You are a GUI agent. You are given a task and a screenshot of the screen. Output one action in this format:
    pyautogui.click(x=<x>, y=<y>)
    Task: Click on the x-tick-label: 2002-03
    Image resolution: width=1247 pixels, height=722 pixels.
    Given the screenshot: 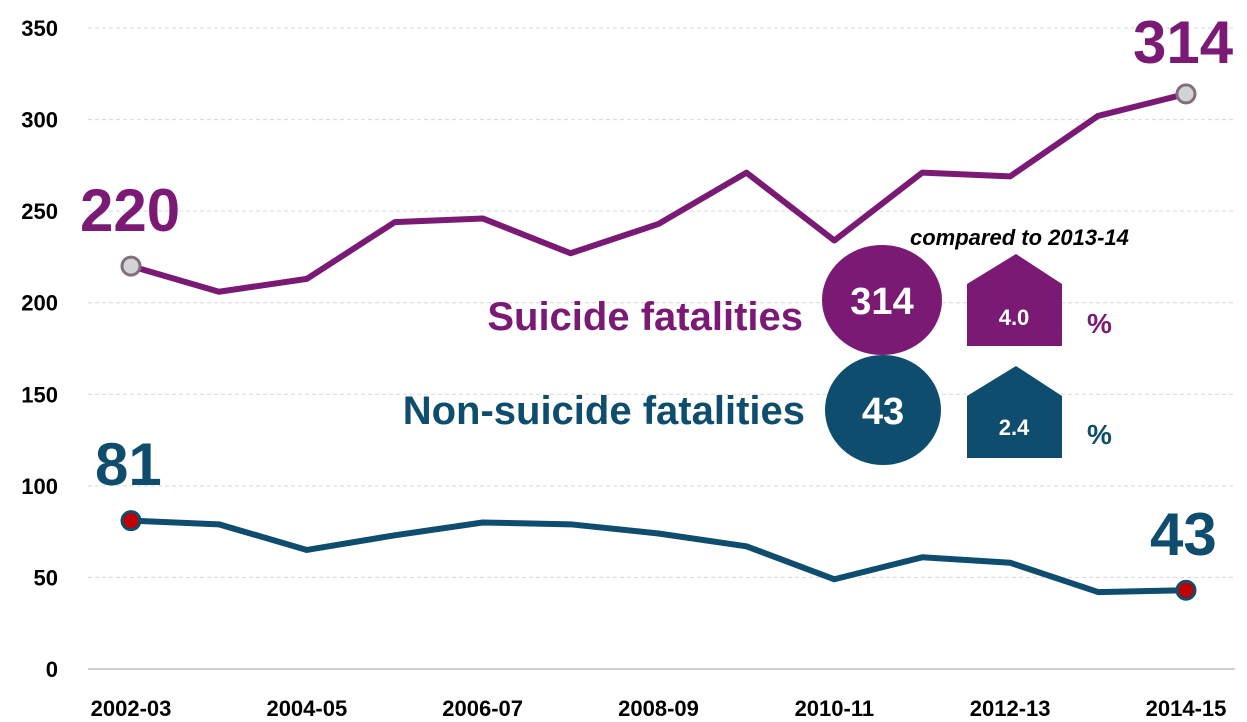 What is the action you would take?
    pyautogui.click(x=131, y=708)
    